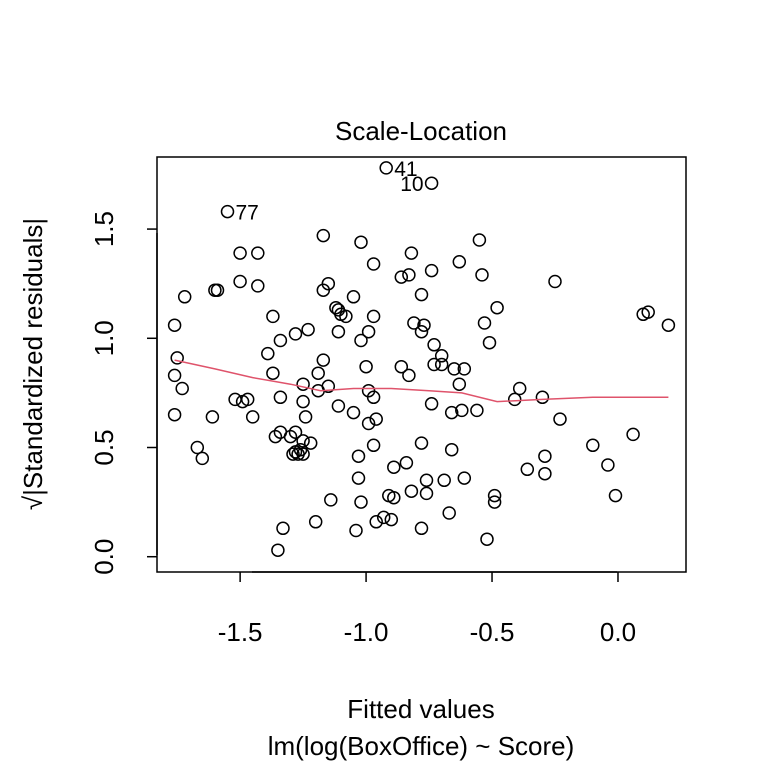  I want to click on x-axis: -1.5 -1.0 -0.5 0.0, so click(427, 609).